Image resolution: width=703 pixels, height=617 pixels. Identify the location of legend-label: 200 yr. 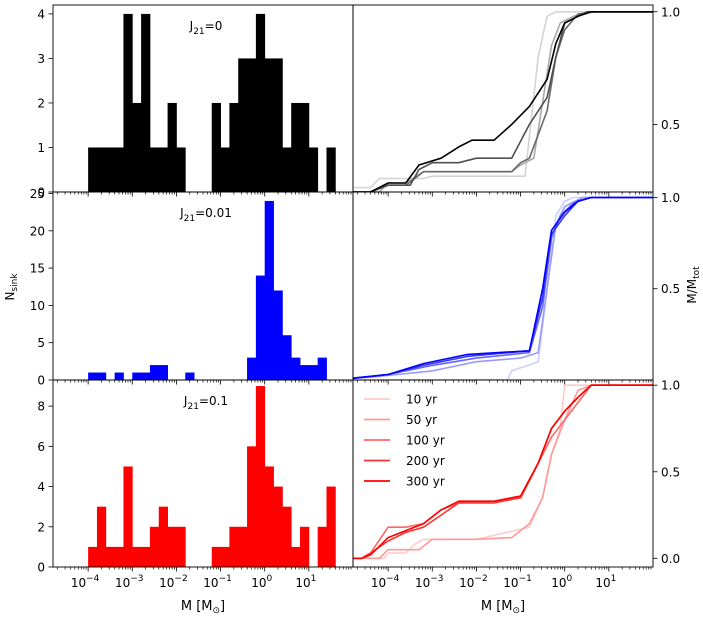
(425, 461).